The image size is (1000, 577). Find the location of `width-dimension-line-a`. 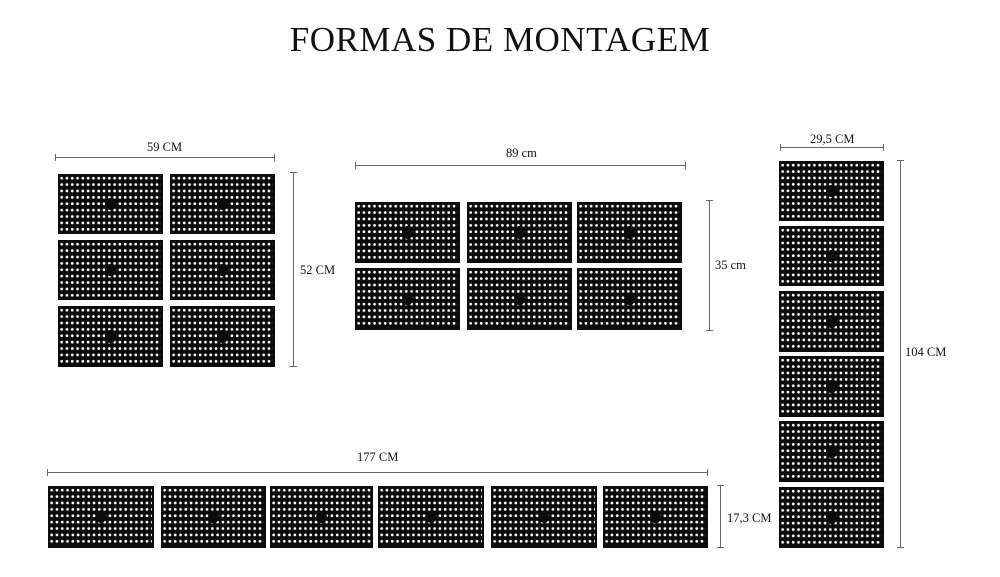

width-dimension-line-a is located at coordinates (165, 157).